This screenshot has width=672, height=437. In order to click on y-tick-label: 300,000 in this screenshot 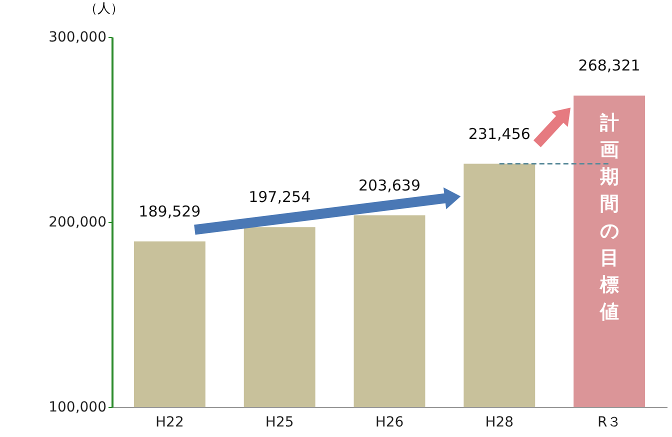, I will do `click(77, 38)`.